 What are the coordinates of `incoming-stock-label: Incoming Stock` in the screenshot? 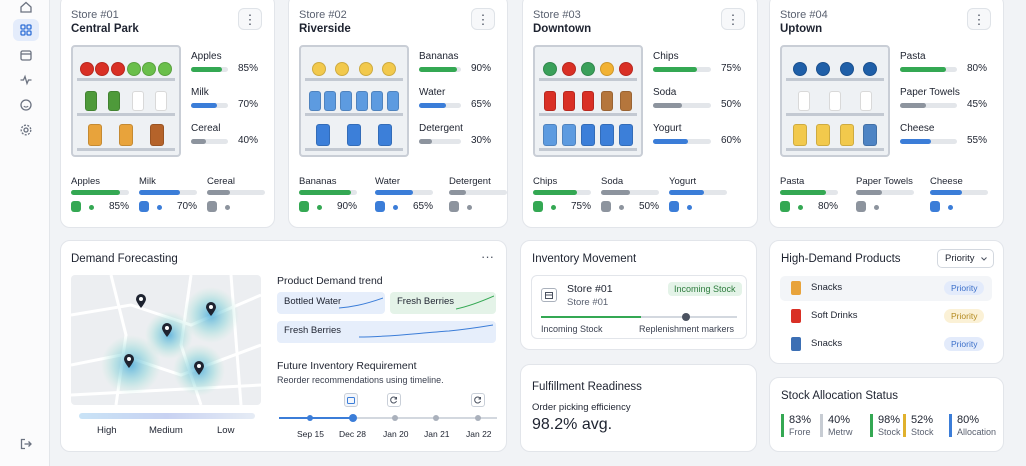 It's located at (572, 329).